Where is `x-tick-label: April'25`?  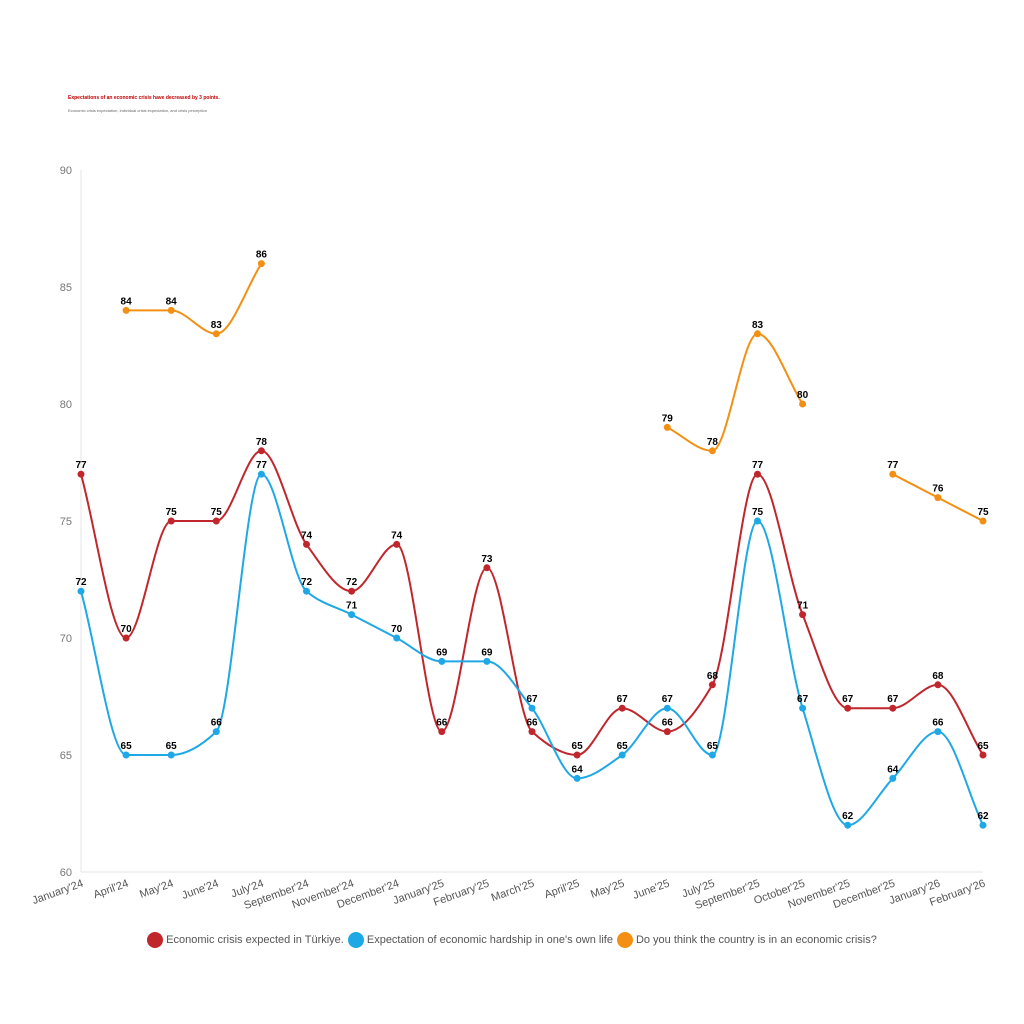 x-tick-label: April'25 is located at coordinates (562, 890).